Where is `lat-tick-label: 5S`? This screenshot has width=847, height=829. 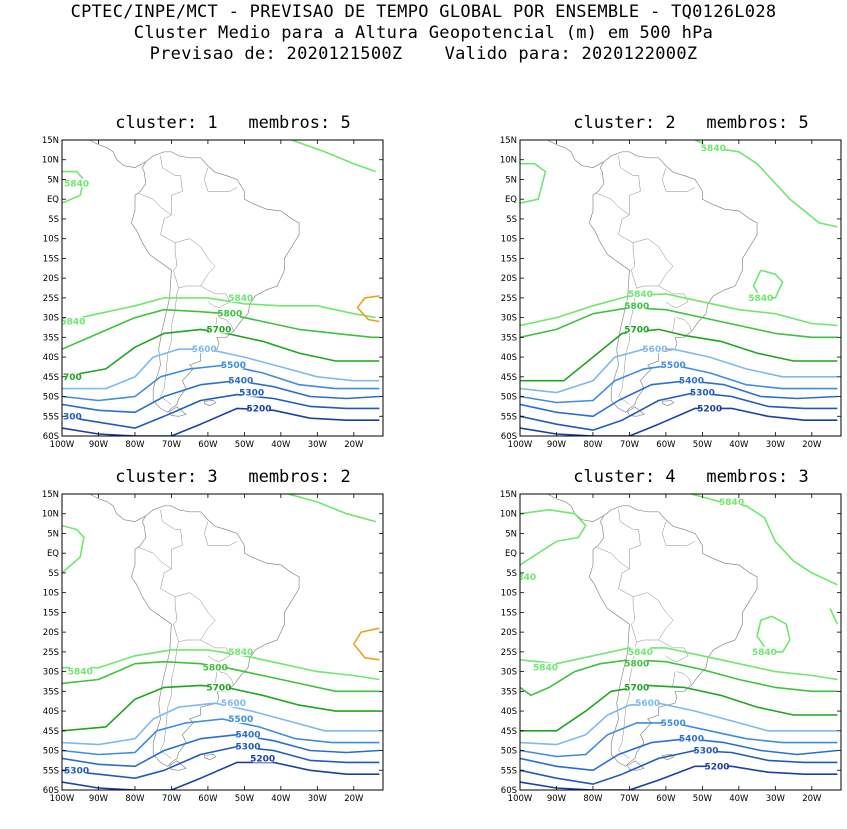
lat-tick-label: 5S is located at coordinates (511, 574).